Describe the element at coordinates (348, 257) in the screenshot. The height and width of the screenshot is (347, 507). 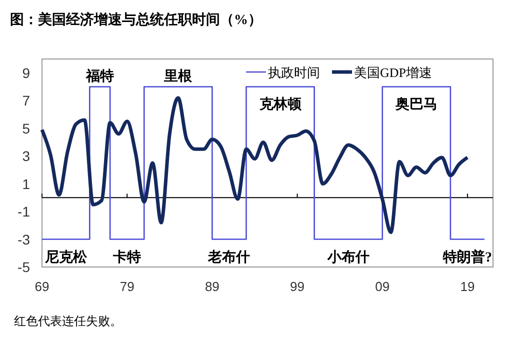
I see `annotation: 小布什` at that location.